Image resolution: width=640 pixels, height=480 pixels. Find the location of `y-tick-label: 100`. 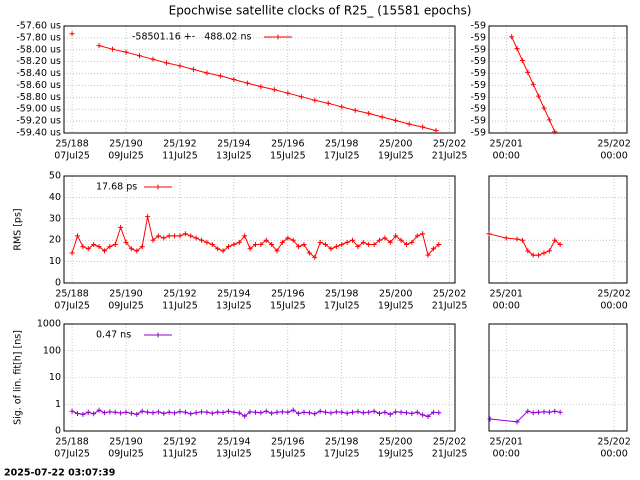

y-tick-label: 100 is located at coordinates (52, 350).